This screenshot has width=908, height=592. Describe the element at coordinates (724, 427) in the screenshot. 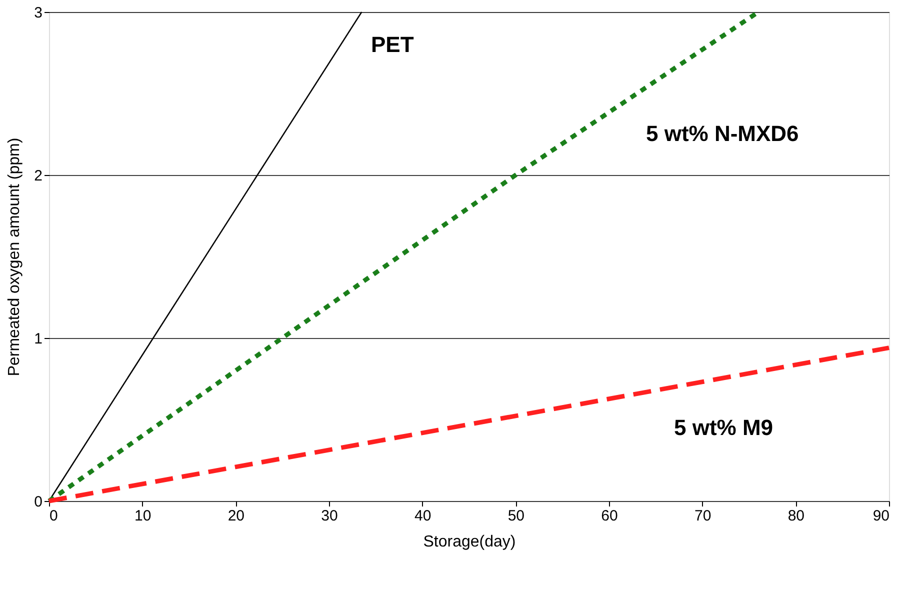

I see `series-label: 5 wt% M9` at that location.